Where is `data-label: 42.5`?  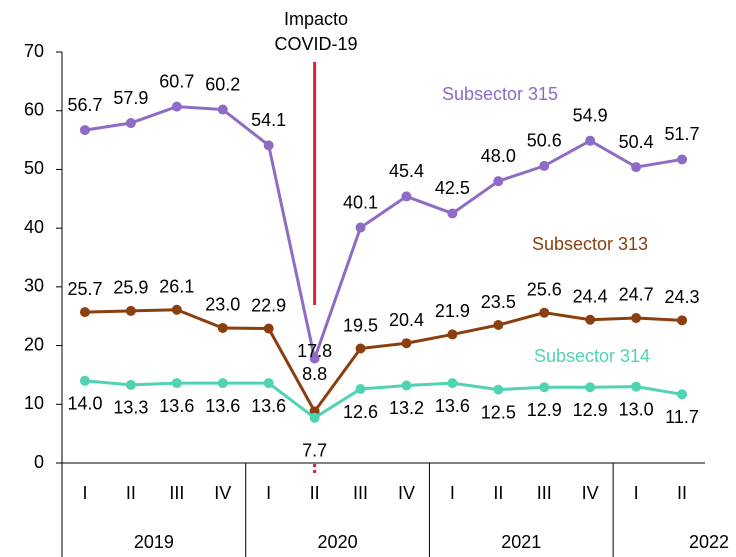 data-label: 42.5 is located at coordinates (452, 188).